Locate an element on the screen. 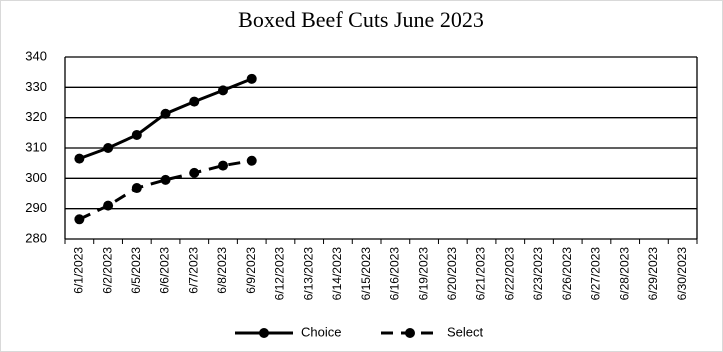  y-tick-label: 300 is located at coordinates (36, 177).